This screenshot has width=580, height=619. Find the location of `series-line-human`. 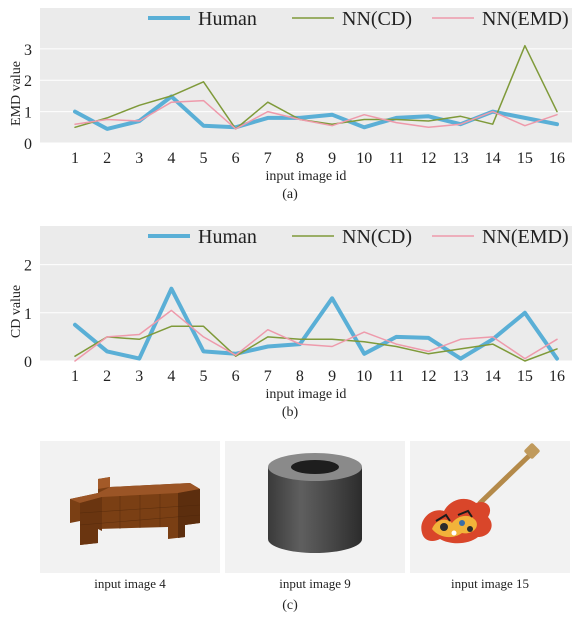

series-line-human is located at coordinates (316, 323).